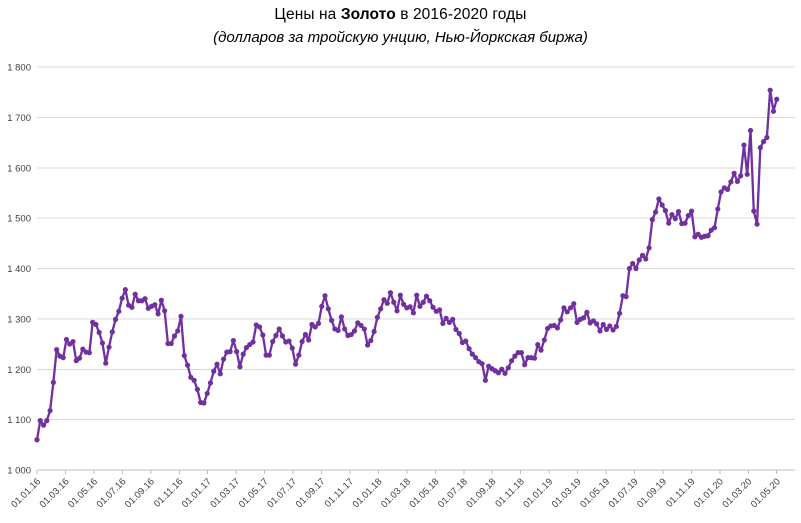  I want to click on x-tick-label: 01.01.20, so click(709, 493).